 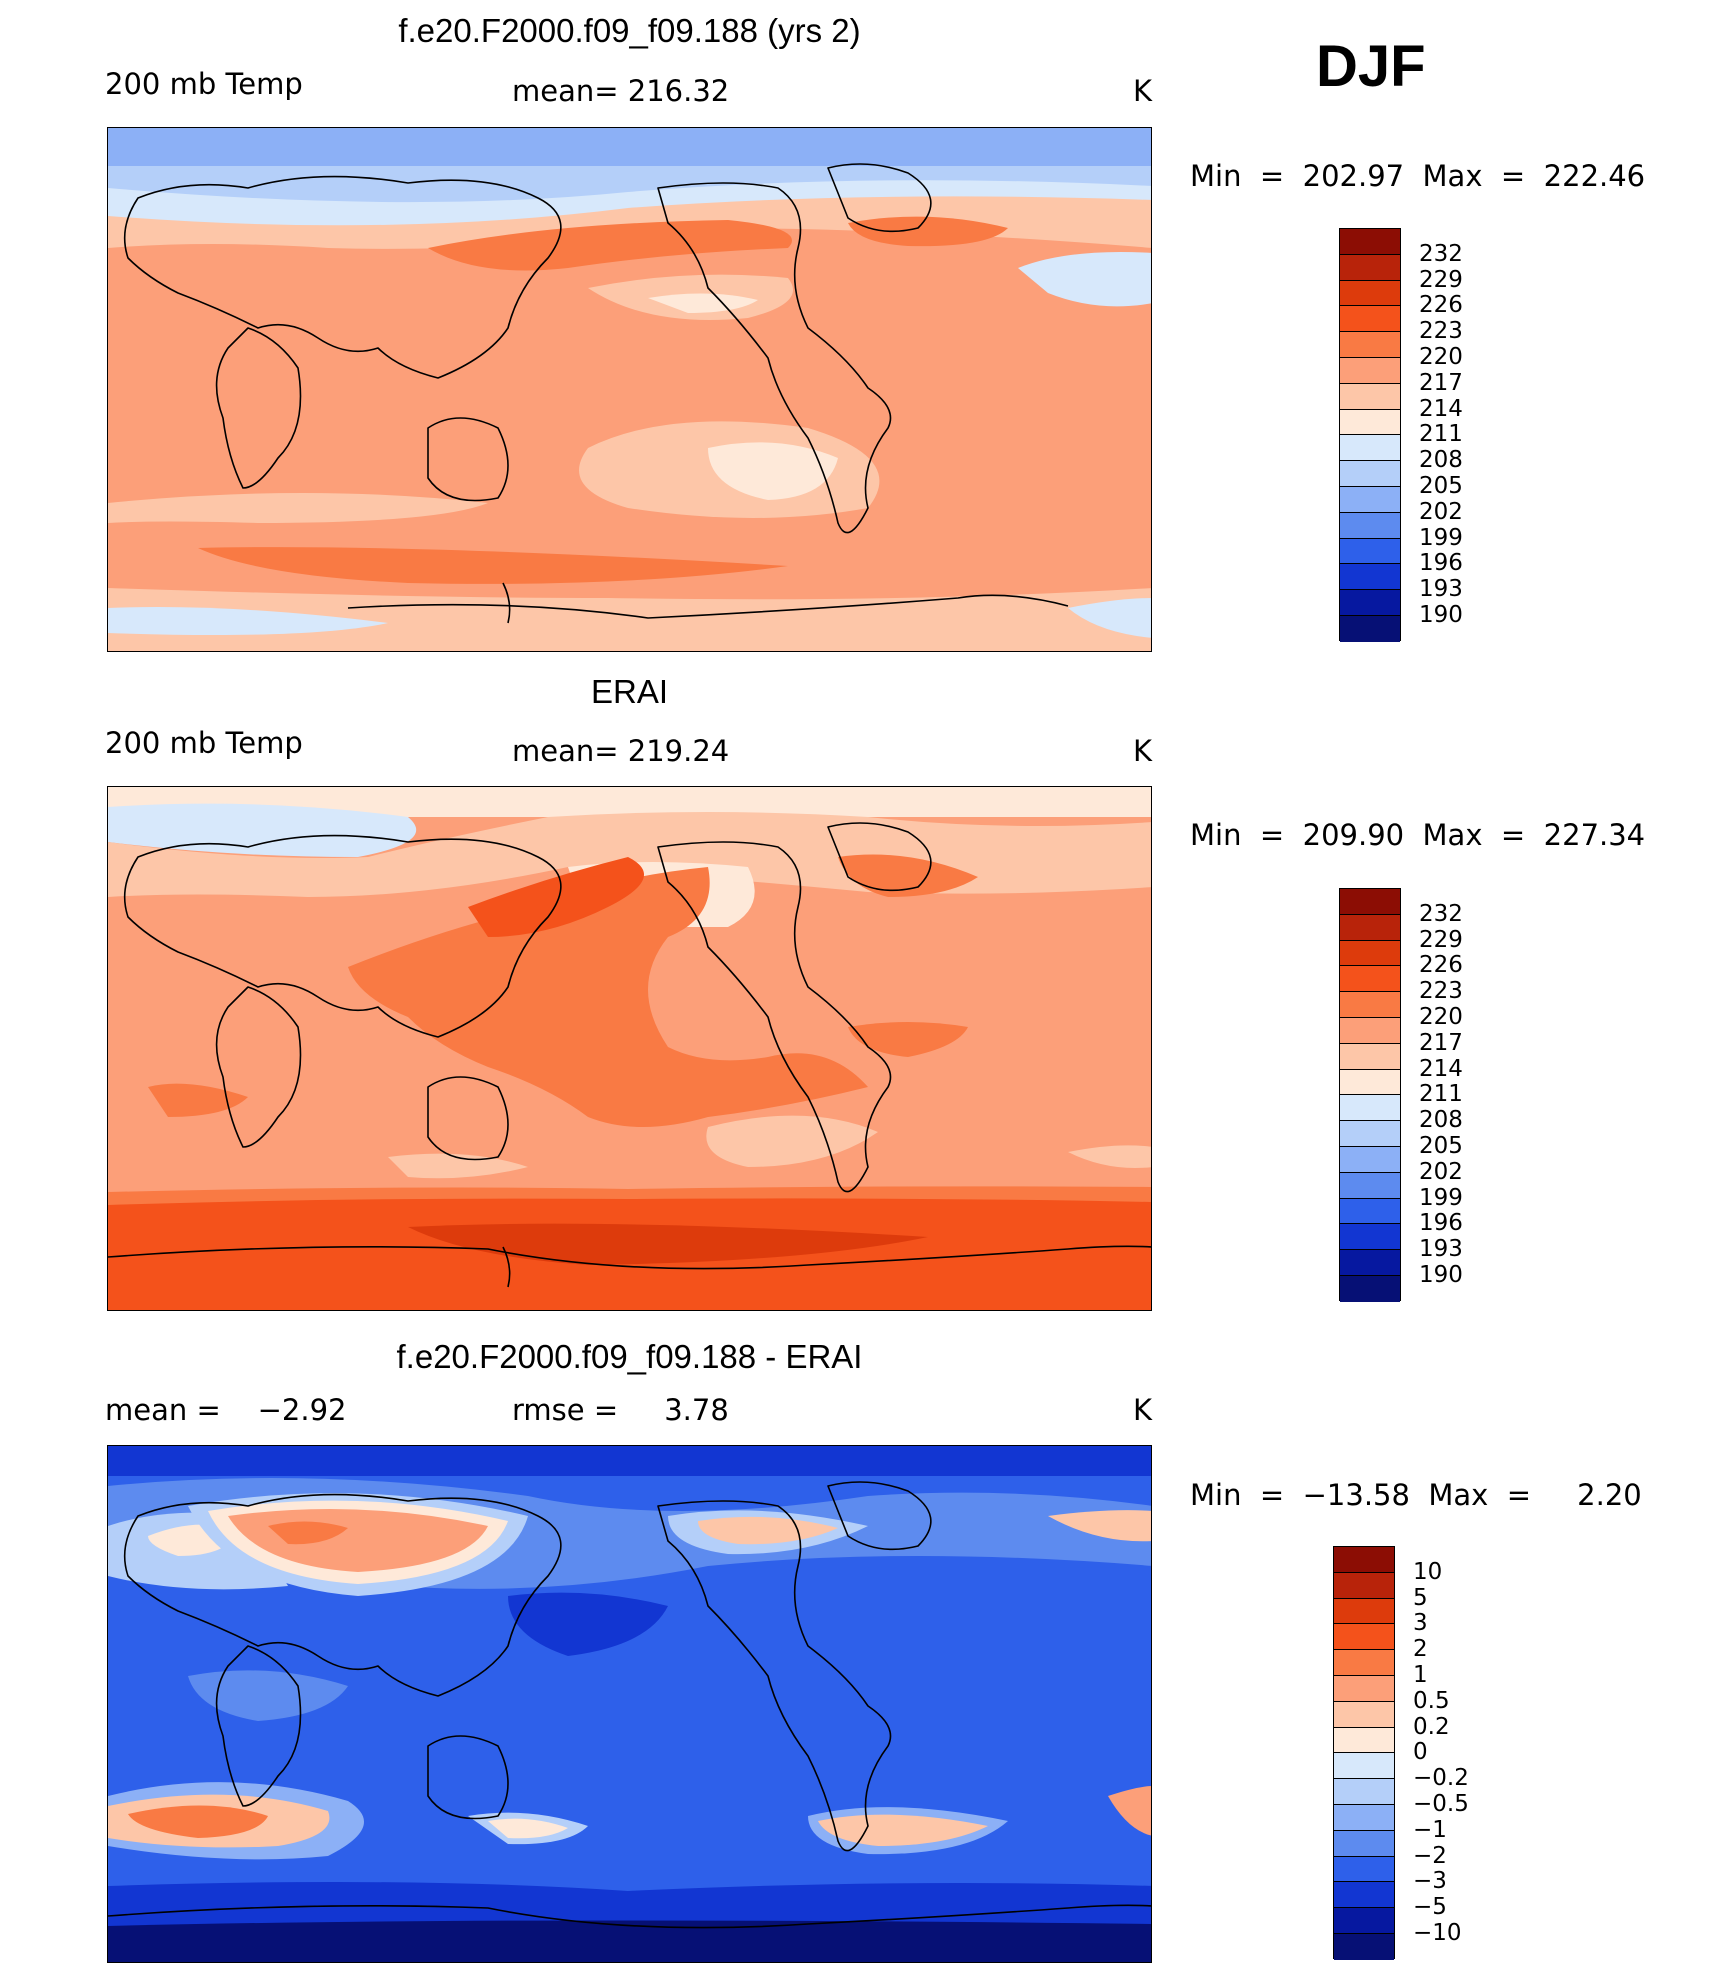 I want to click on colorbar-tick-label: −5, so click(x=1430, y=1907).